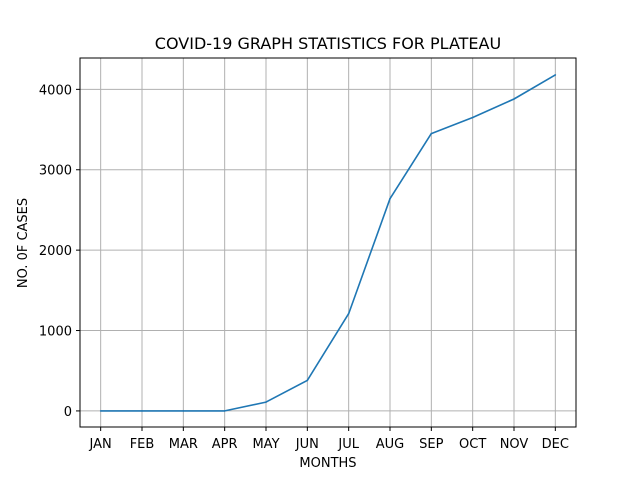  What do you see at coordinates (55, 171) in the screenshot?
I see `y-tick-label: 3000` at bounding box center [55, 171].